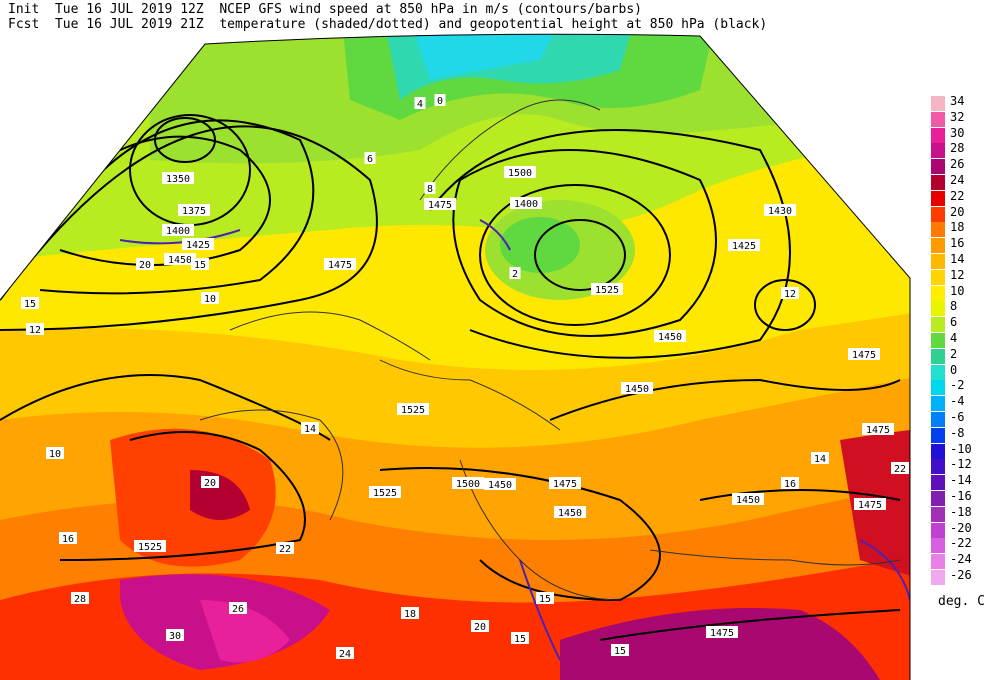 This screenshot has height=680, width=1000. What do you see at coordinates (961, 511) in the screenshot?
I see `colorbar-label: -18` at bounding box center [961, 511].